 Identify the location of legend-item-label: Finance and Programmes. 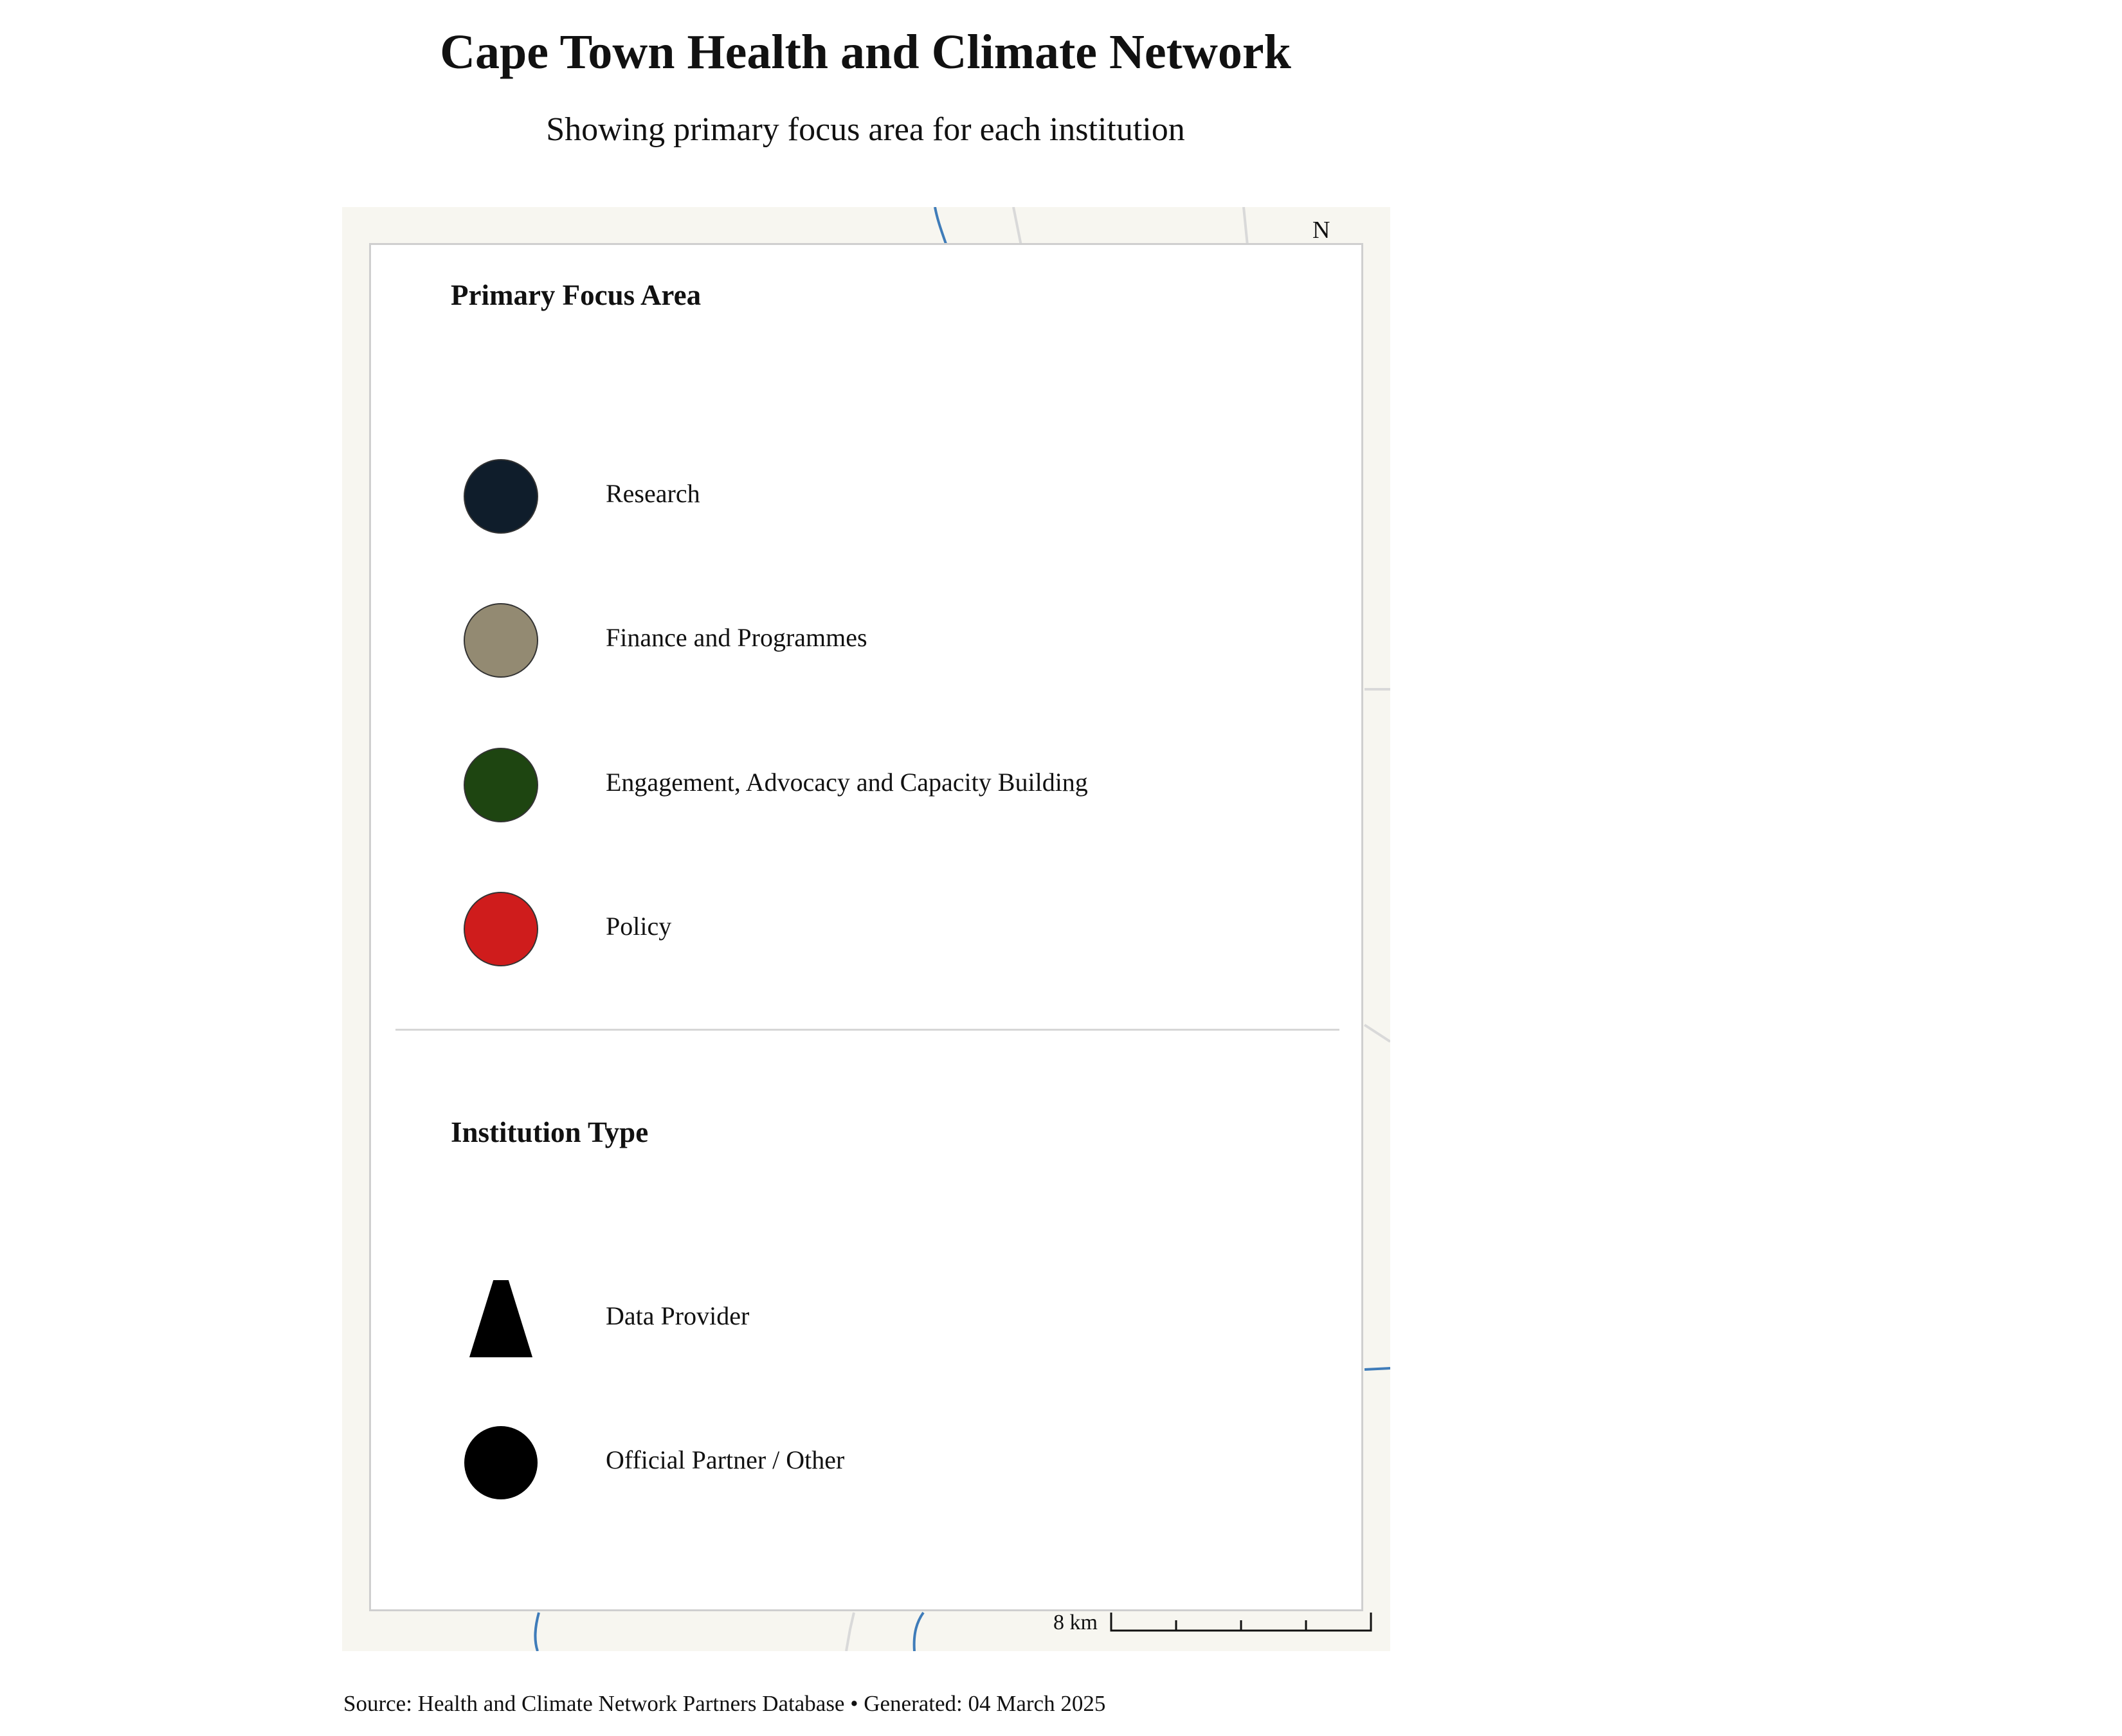
(736, 637).